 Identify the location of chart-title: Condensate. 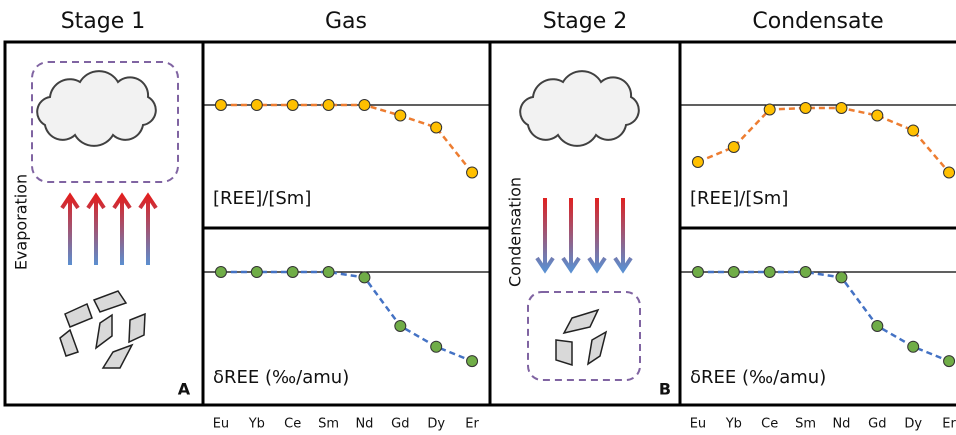
(817, 21).